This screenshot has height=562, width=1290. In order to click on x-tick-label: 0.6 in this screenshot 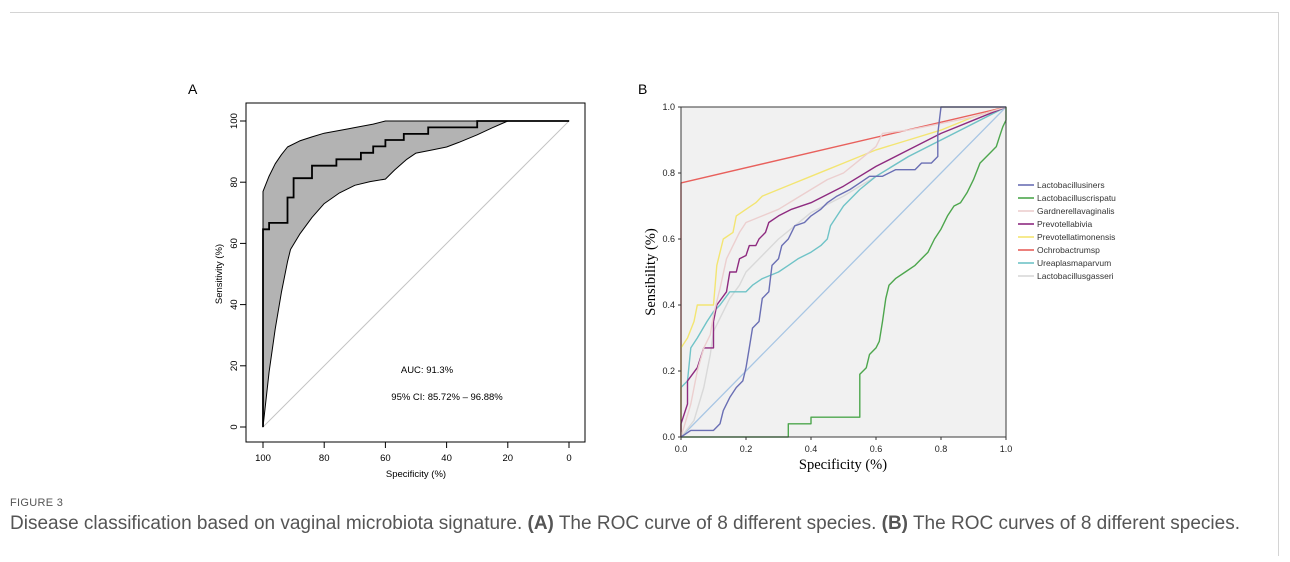, I will do `click(876, 449)`.